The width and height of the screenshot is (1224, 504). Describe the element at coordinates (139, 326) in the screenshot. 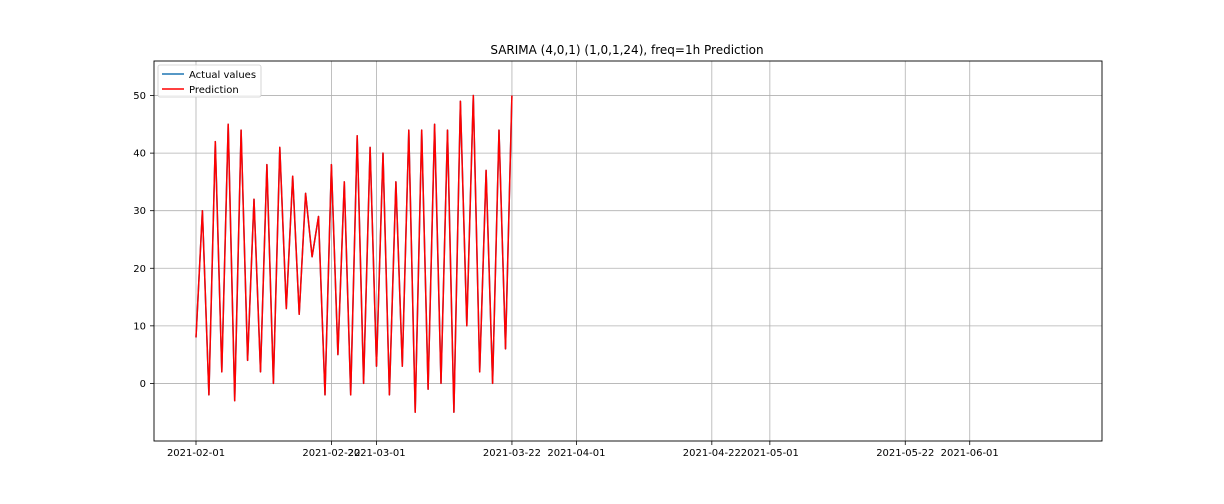

I see `y-tick-label: 10` at that location.